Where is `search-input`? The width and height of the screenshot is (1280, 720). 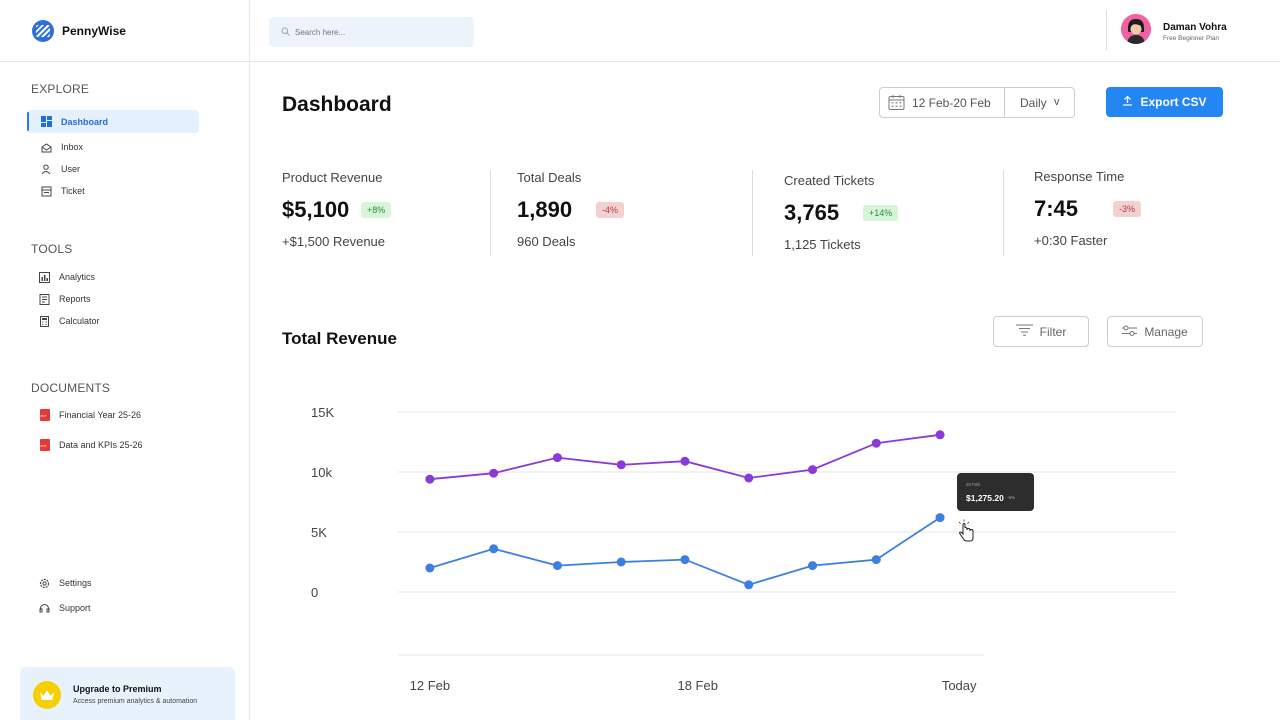 search-input is located at coordinates (380, 32).